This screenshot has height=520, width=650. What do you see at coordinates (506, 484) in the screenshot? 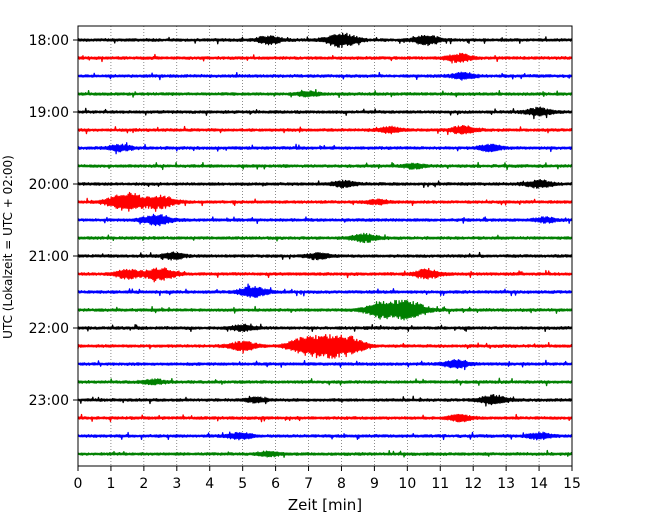
I see `x-tick-label: 13` at bounding box center [506, 484].